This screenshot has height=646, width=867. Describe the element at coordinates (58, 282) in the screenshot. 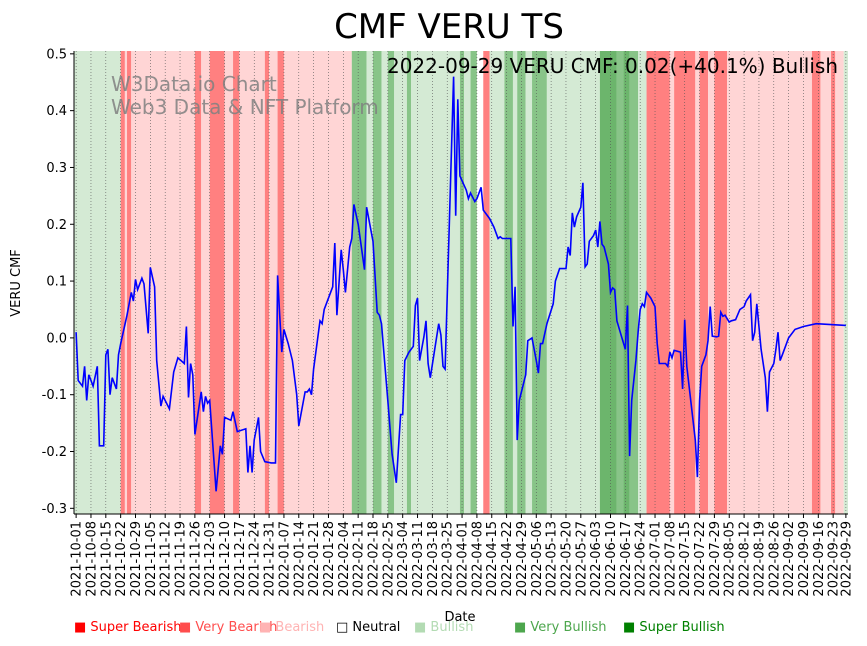

I see `y-ticks: -0.3 -0.2 -0.1 0.0 0.1 0.2 0.3 0.4 0.5` at that location.